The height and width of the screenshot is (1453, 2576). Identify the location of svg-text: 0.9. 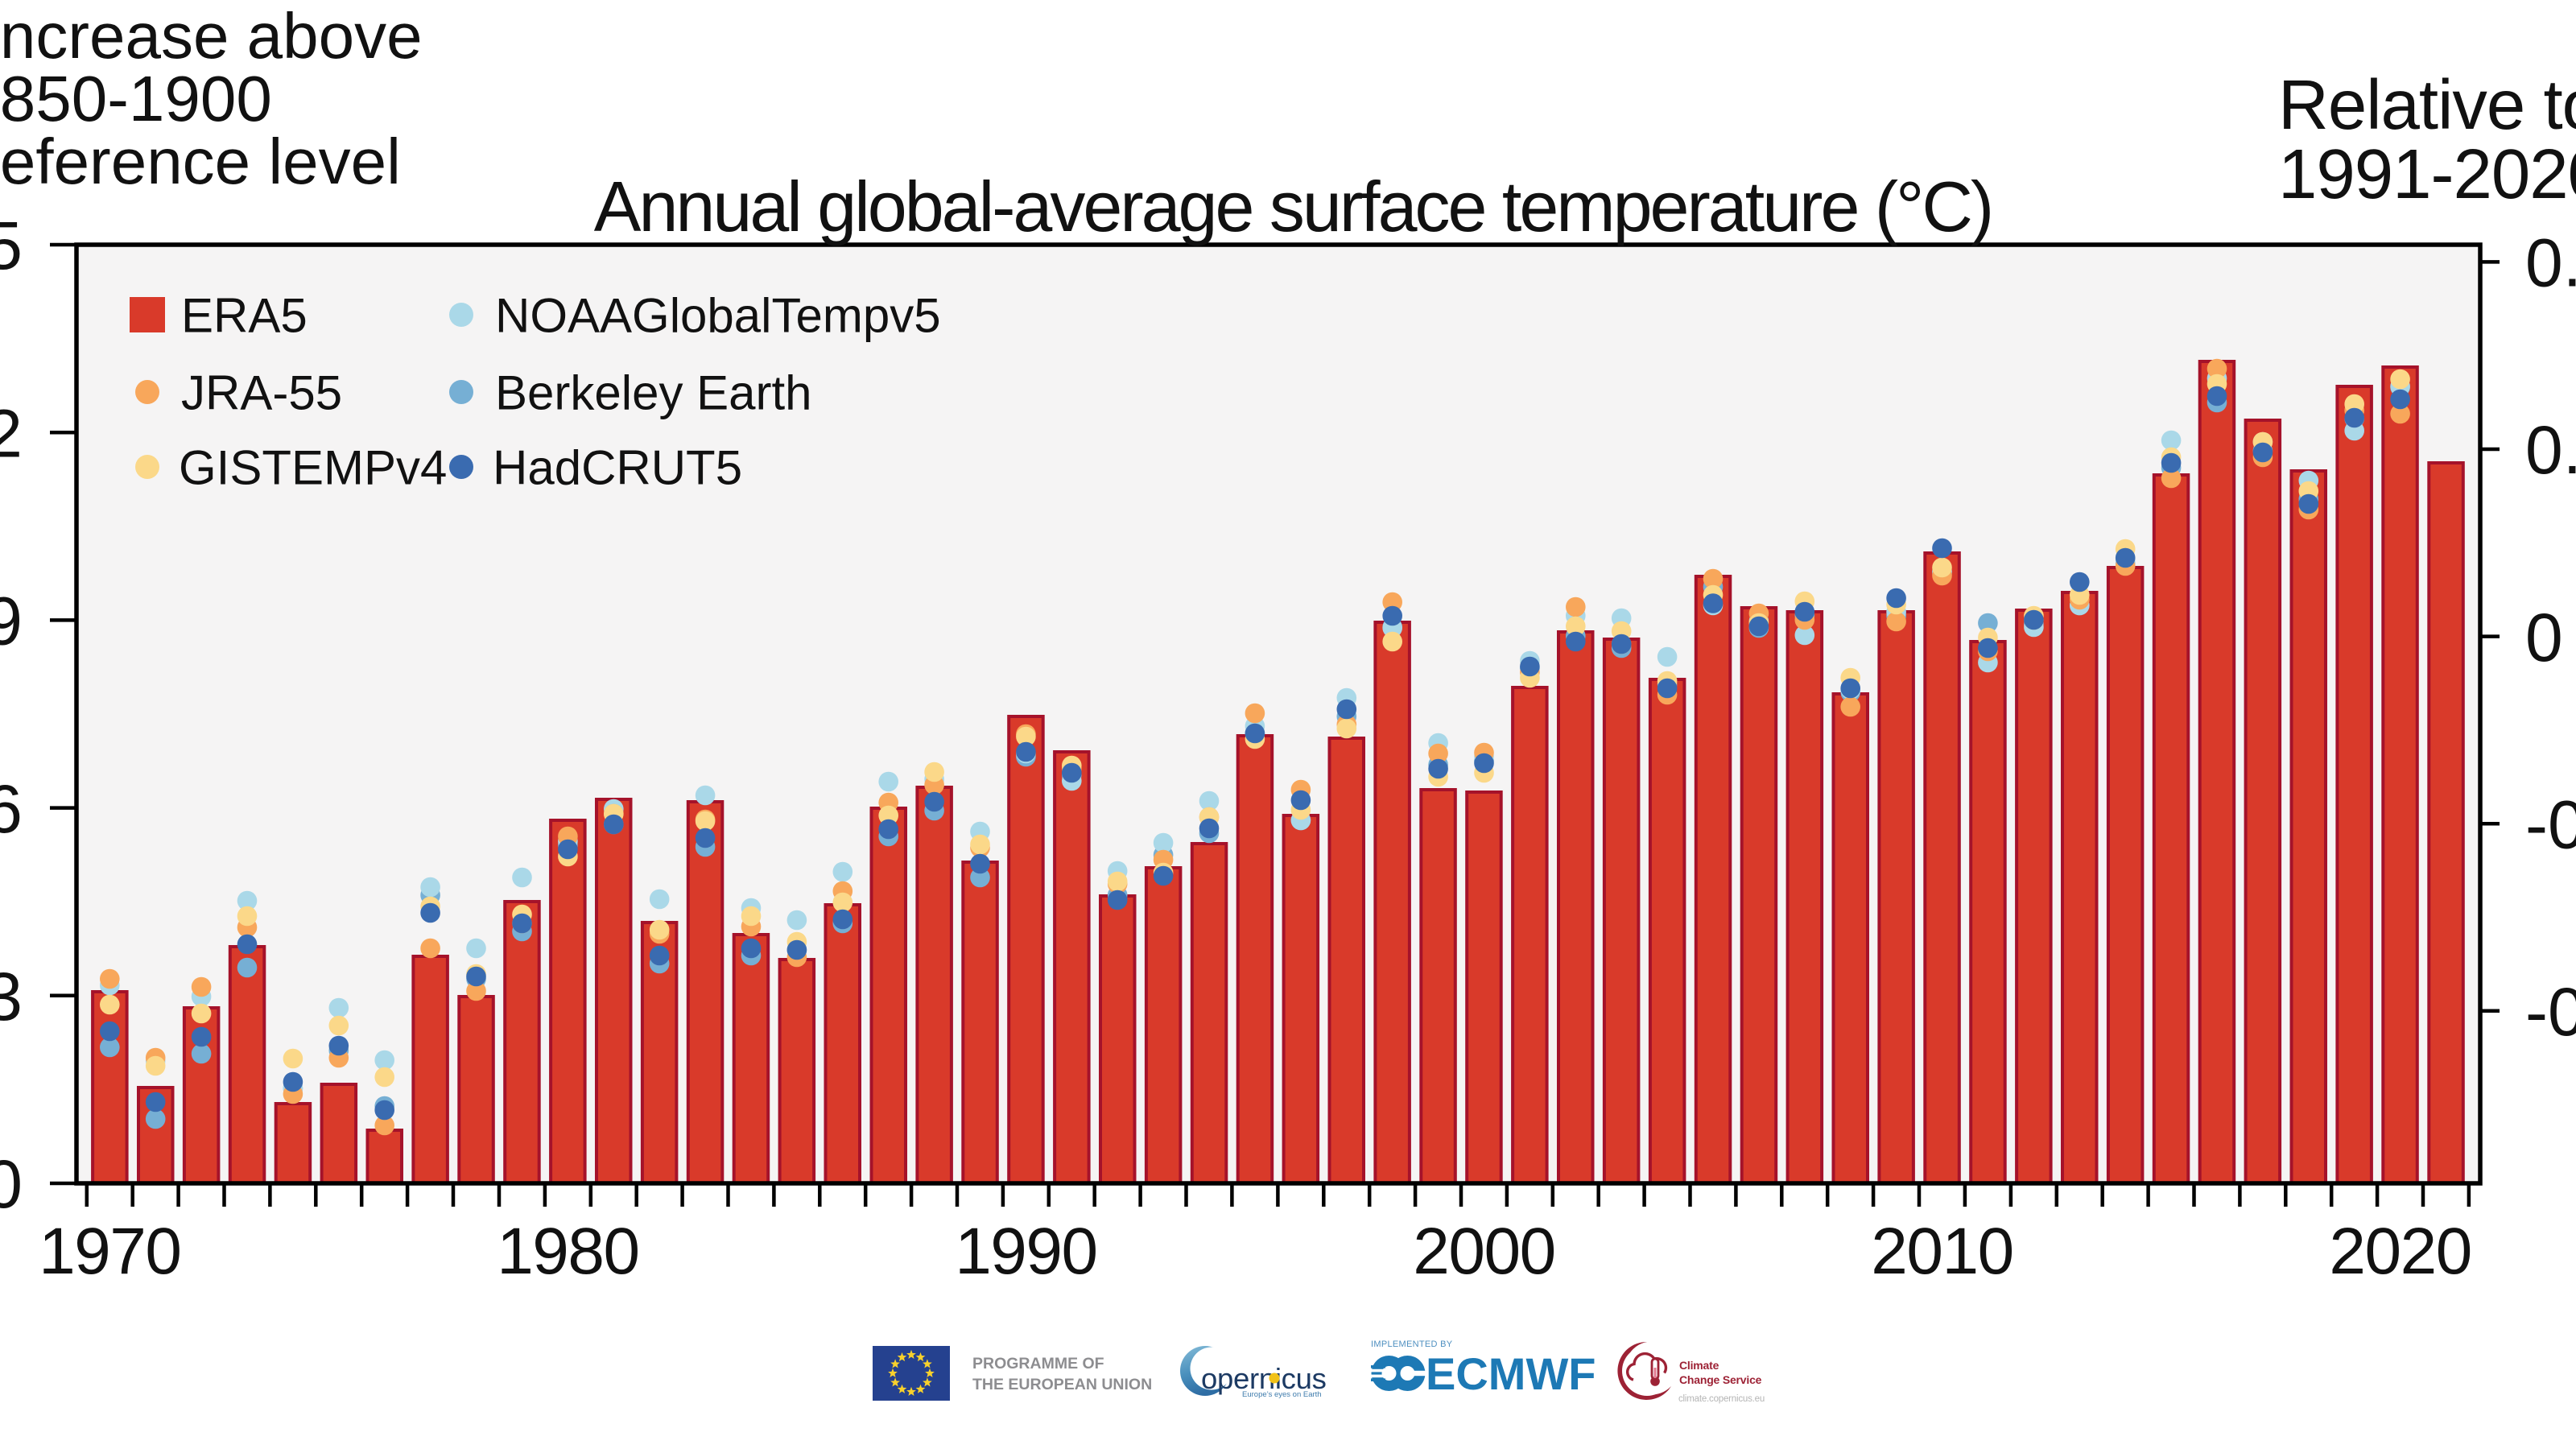
(11, 621).